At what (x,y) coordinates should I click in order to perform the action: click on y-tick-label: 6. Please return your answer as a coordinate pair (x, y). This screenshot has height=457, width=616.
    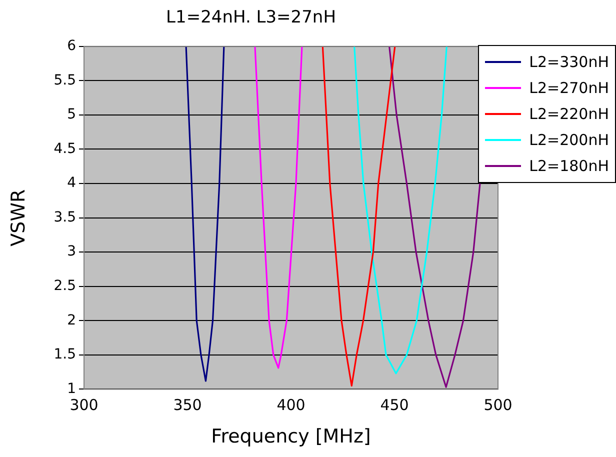
    Looking at the image, I should click on (71, 46).